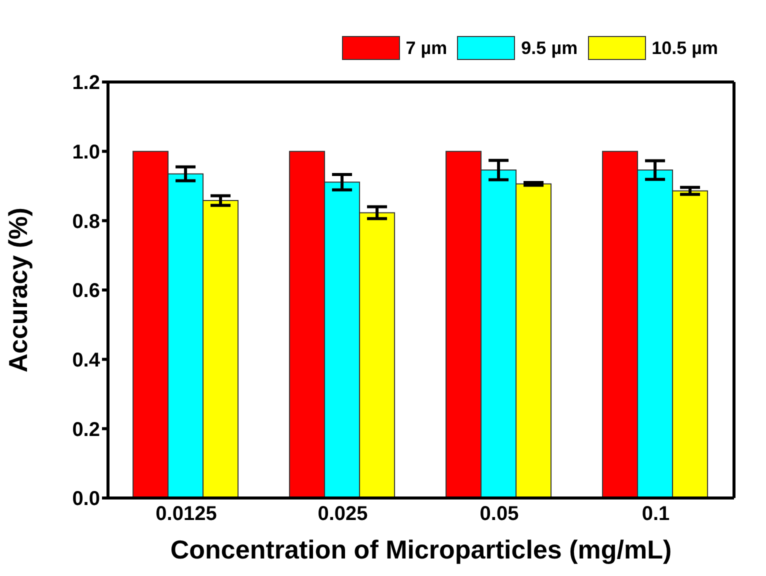  I want to click on legend-label: 7 µm, so click(427, 48).